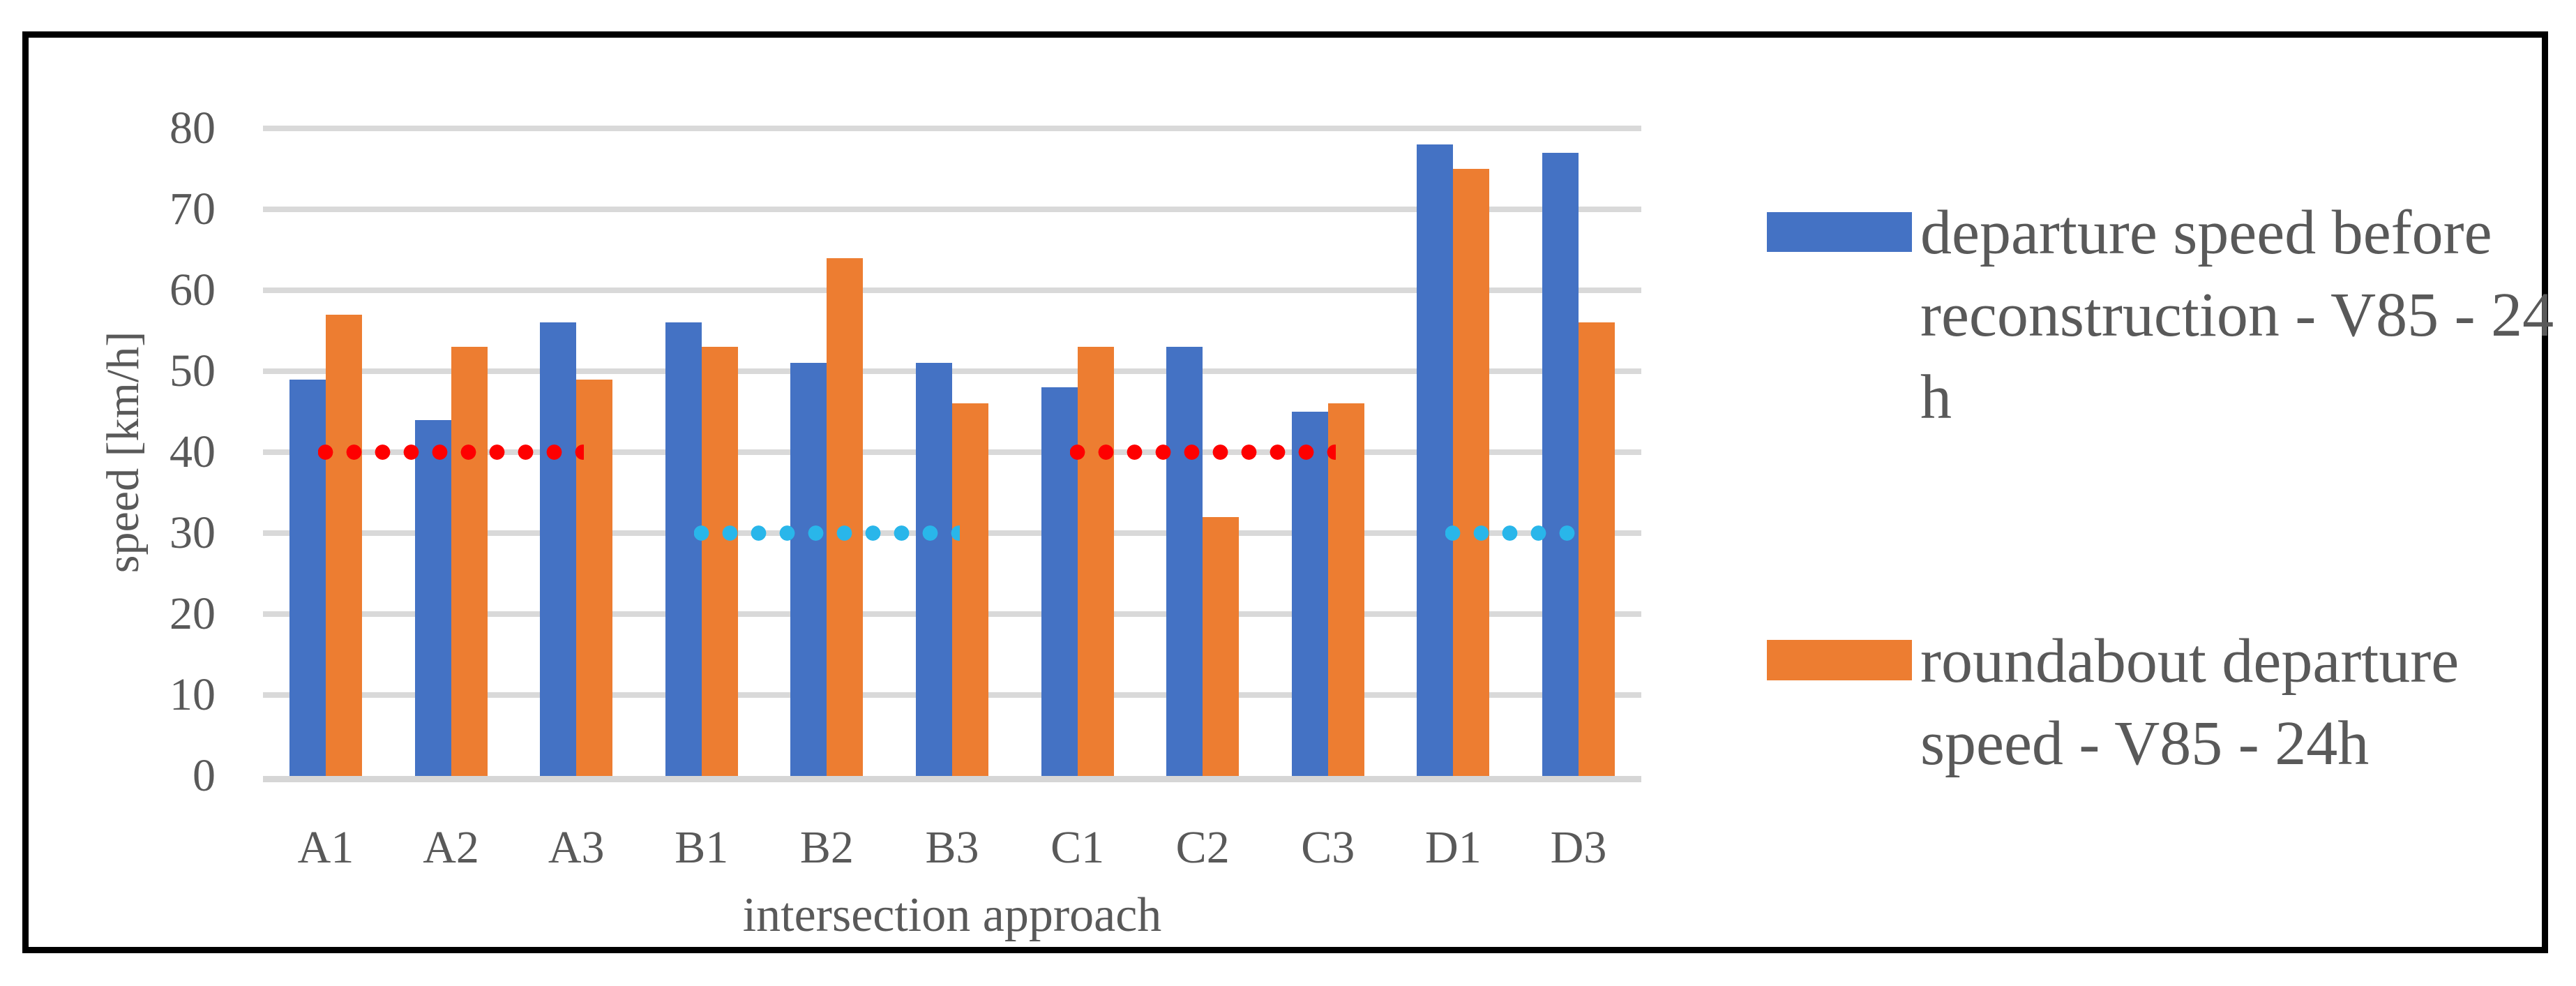 This screenshot has width=2576, height=986. I want to click on bar-A2-roundabout, so click(469, 561).